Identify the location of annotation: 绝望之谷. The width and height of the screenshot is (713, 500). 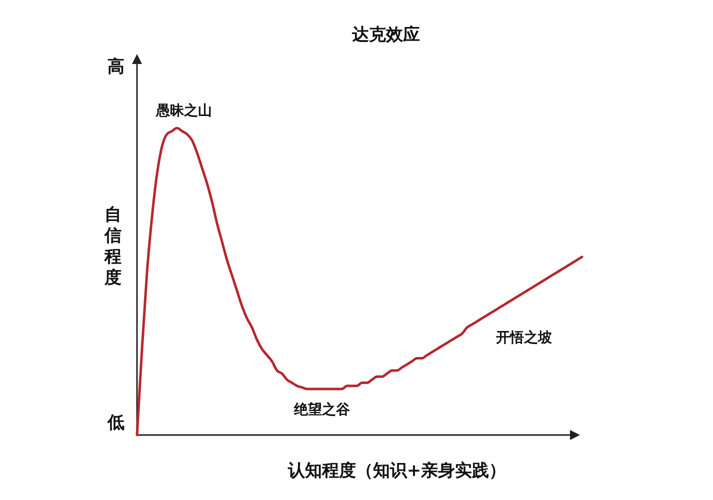
(322, 409).